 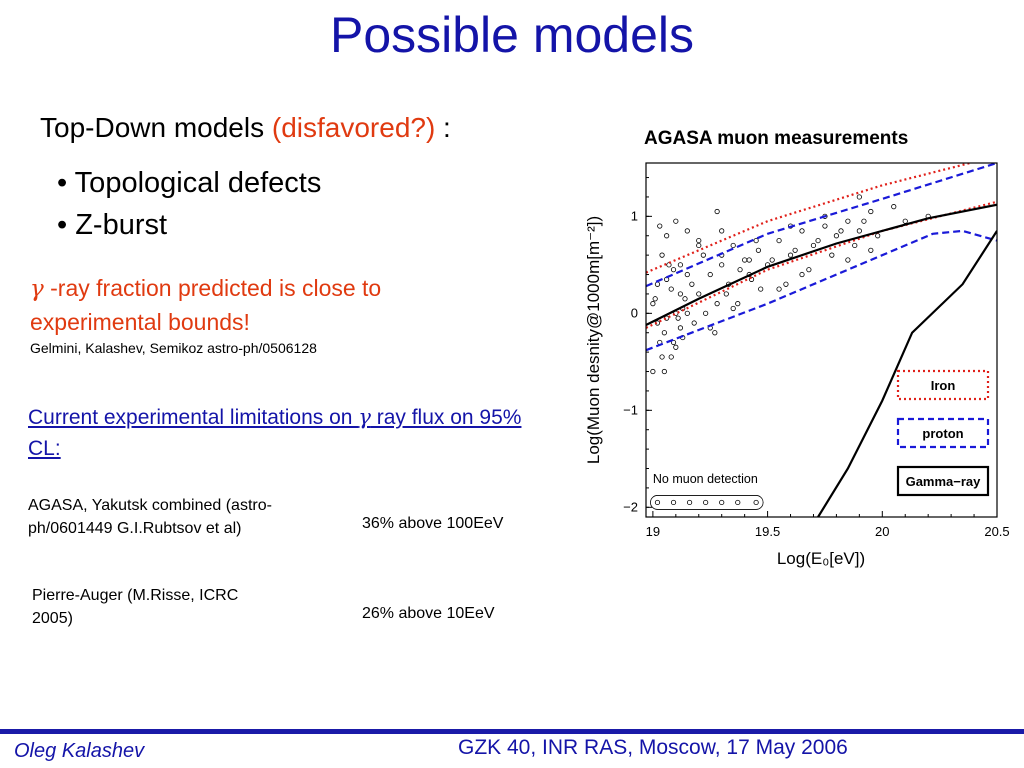 I want to click on legend-label-2: Gamma−ray, so click(x=944, y=481).